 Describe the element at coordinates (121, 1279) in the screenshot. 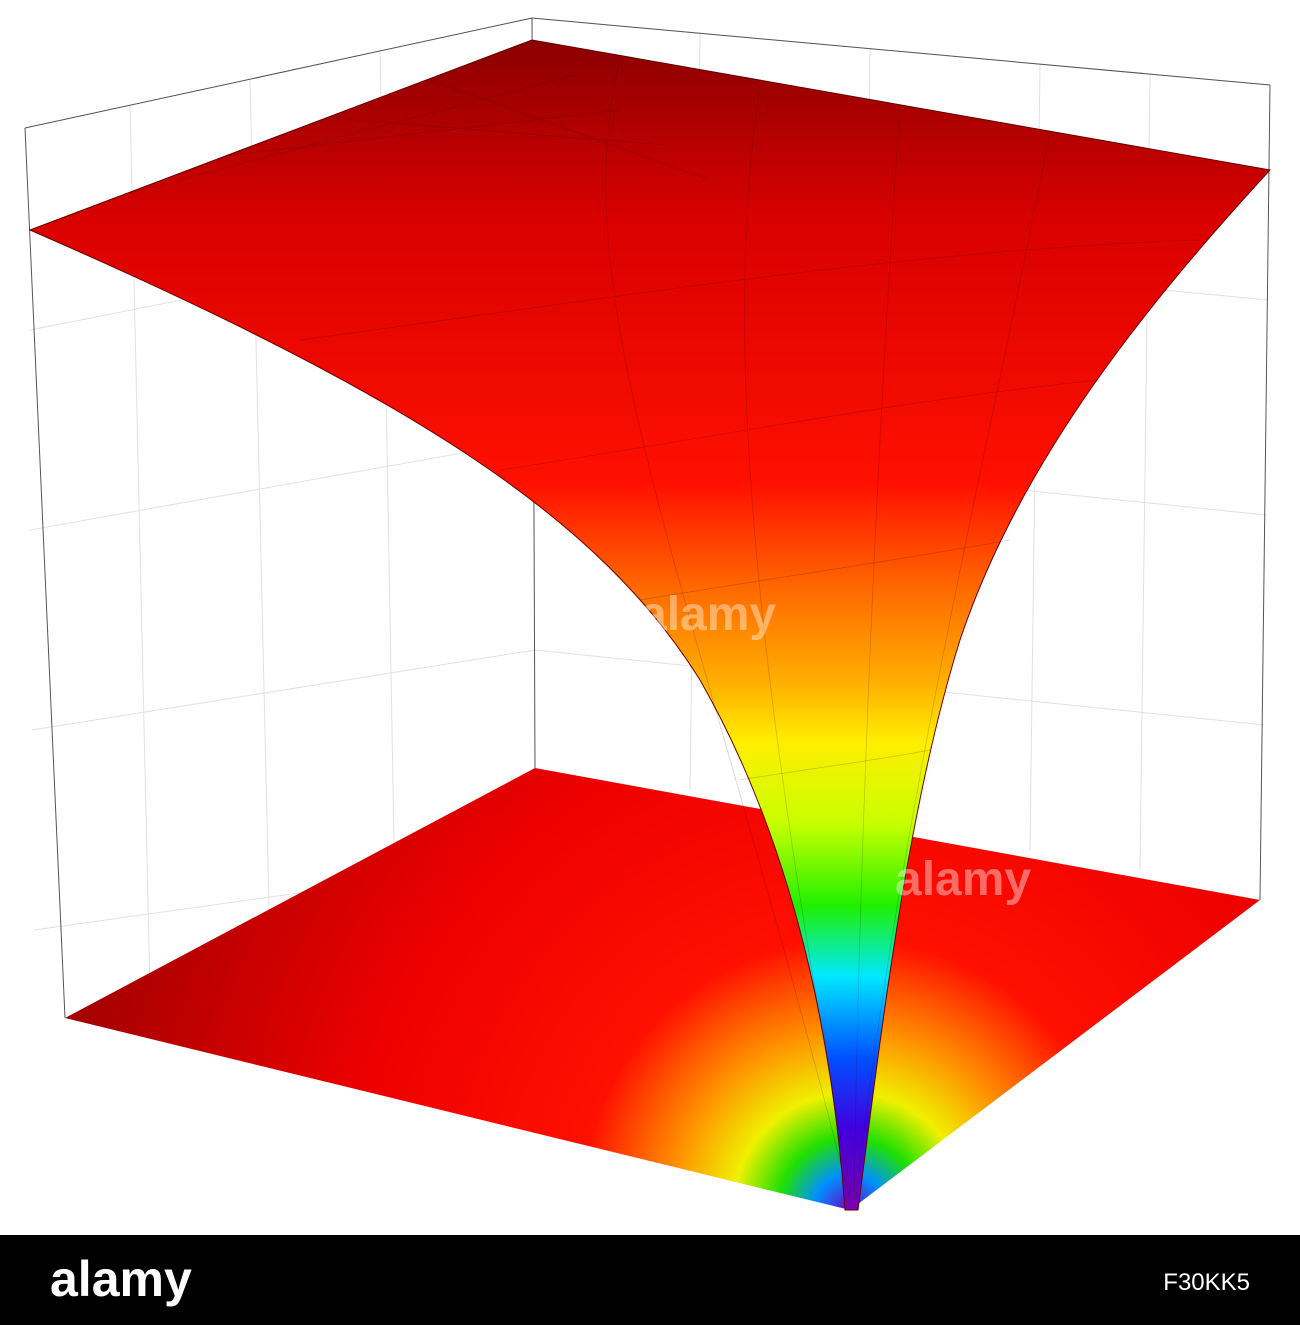

I see `footer-logo: alamy` at that location.